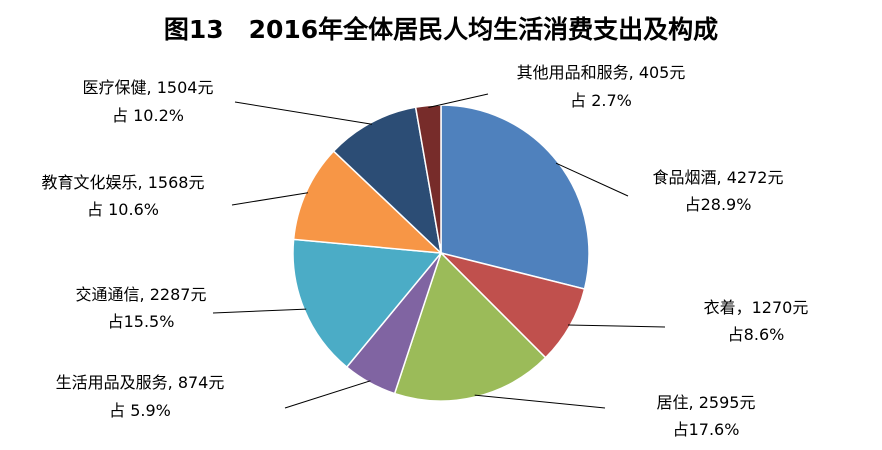  Describe the element at coordinates (140, 410) in the screenshot. I see `slice-percent-4: 占 5.9%` at that location.